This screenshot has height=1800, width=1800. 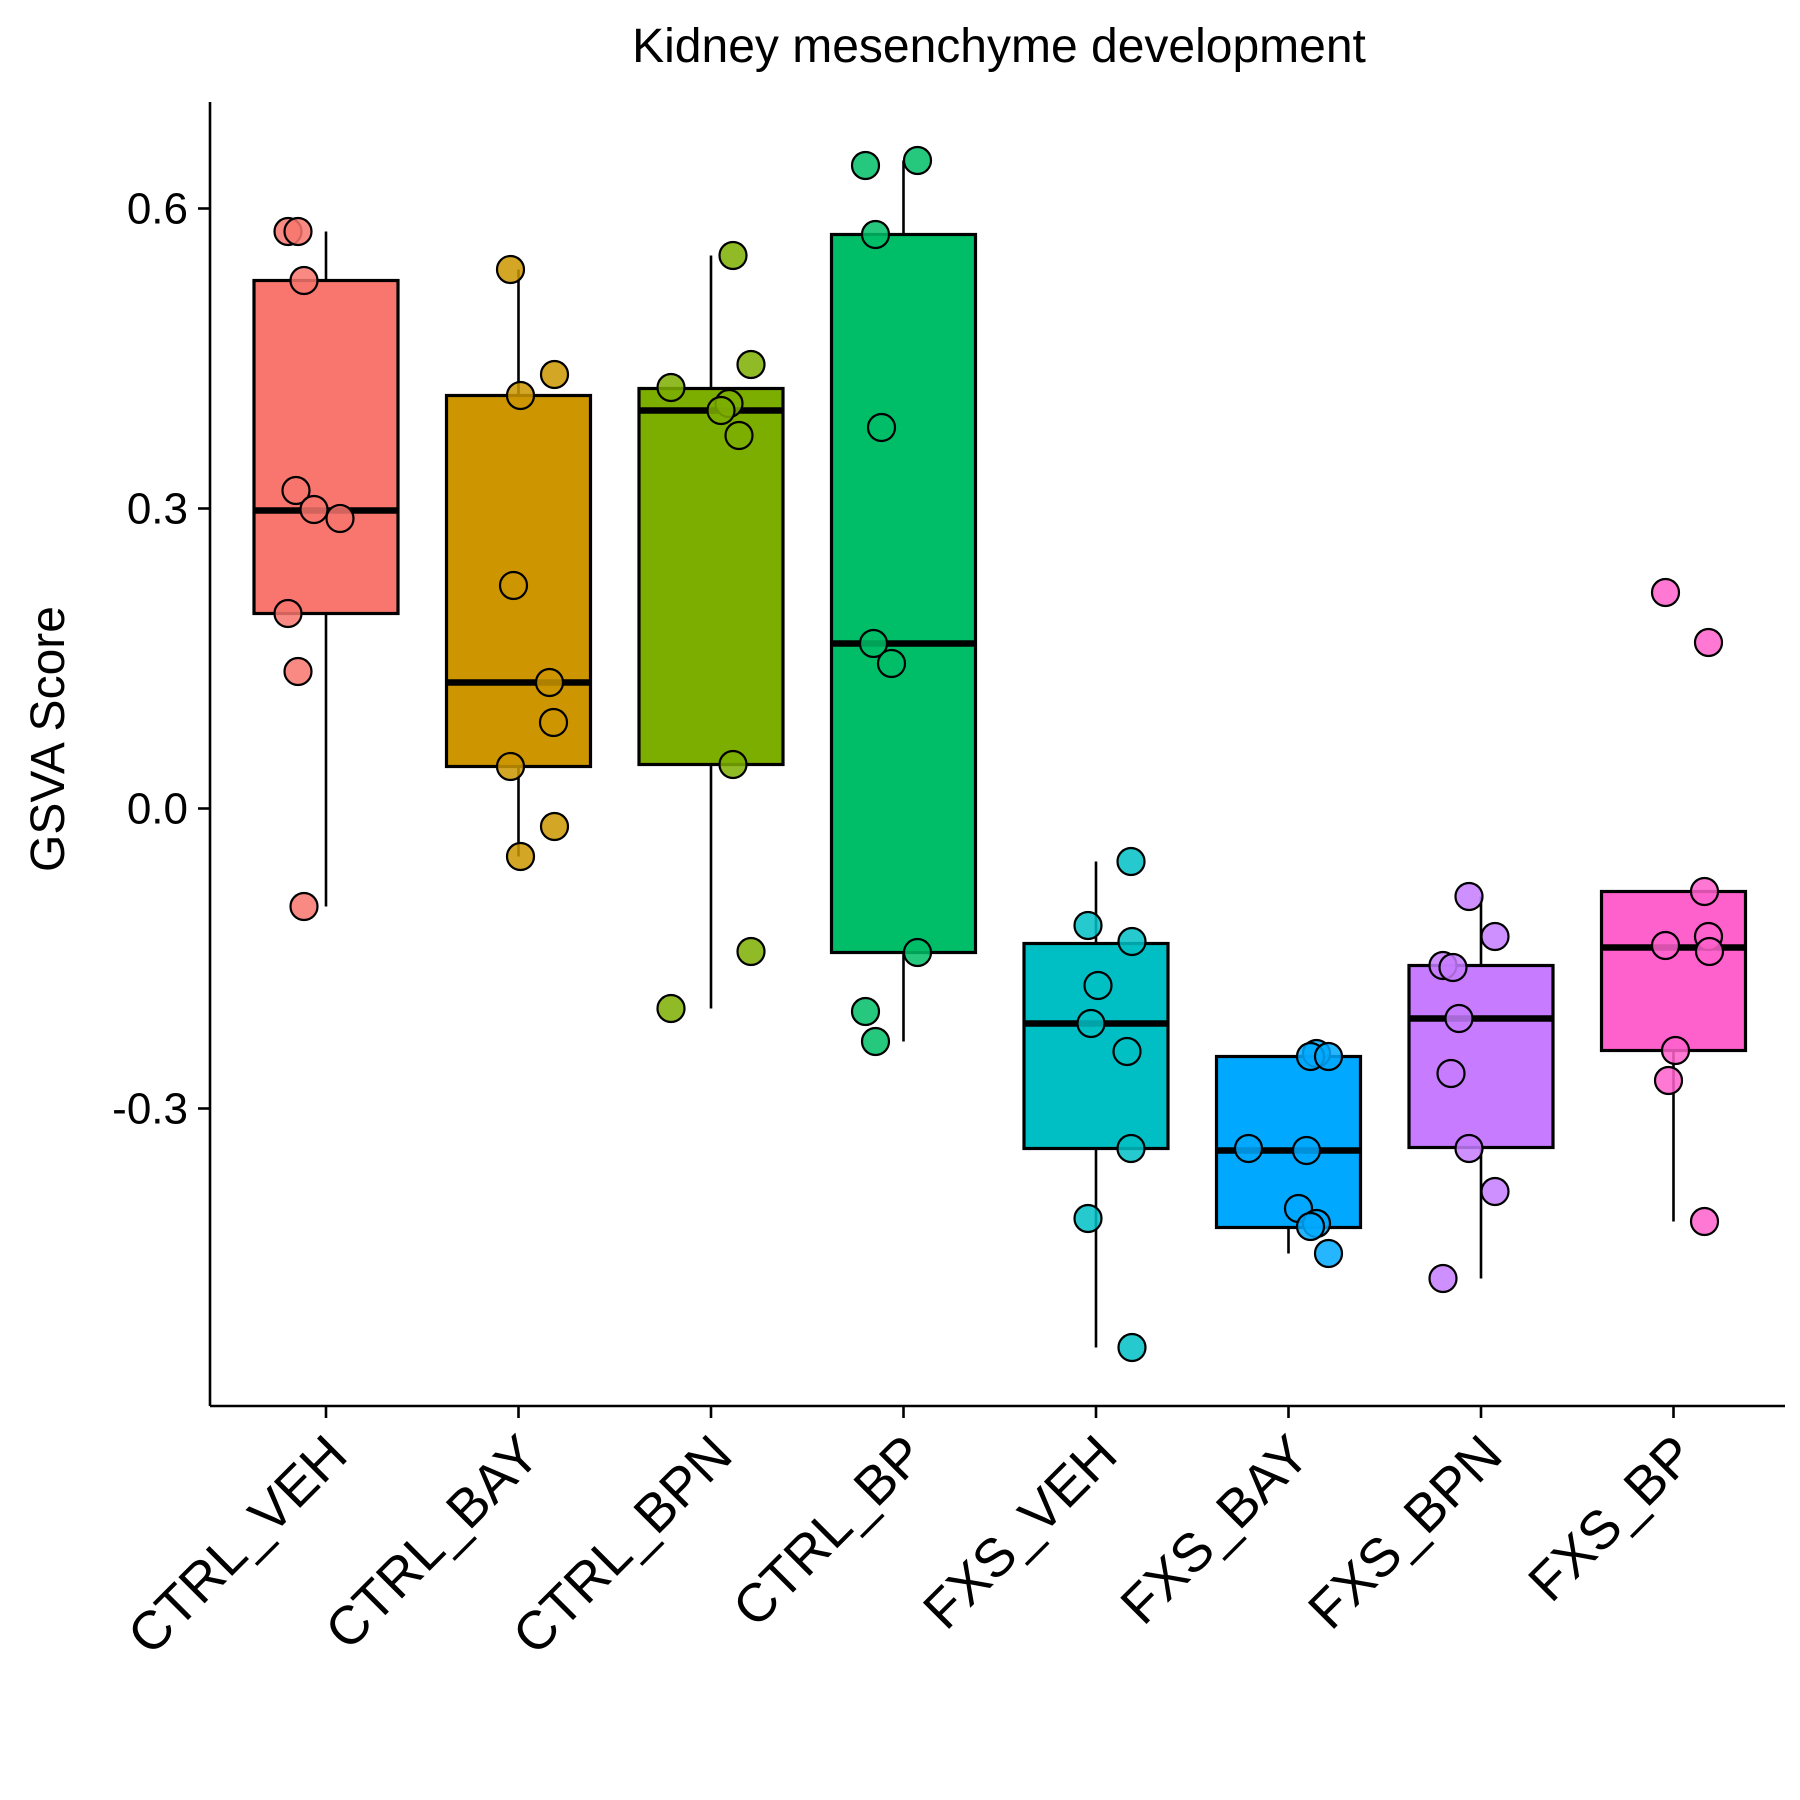 What do you see at coordinates (1288, 1153) in the screenshot?
I see `box-group-fxs-bay` at bounding box center [1288, 1153].